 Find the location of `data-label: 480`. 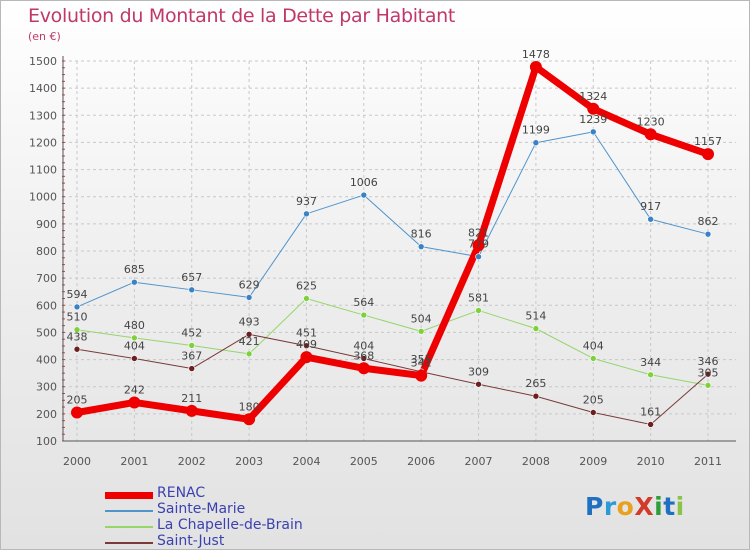

data-label: 480 is located at coordinates (134, 325).